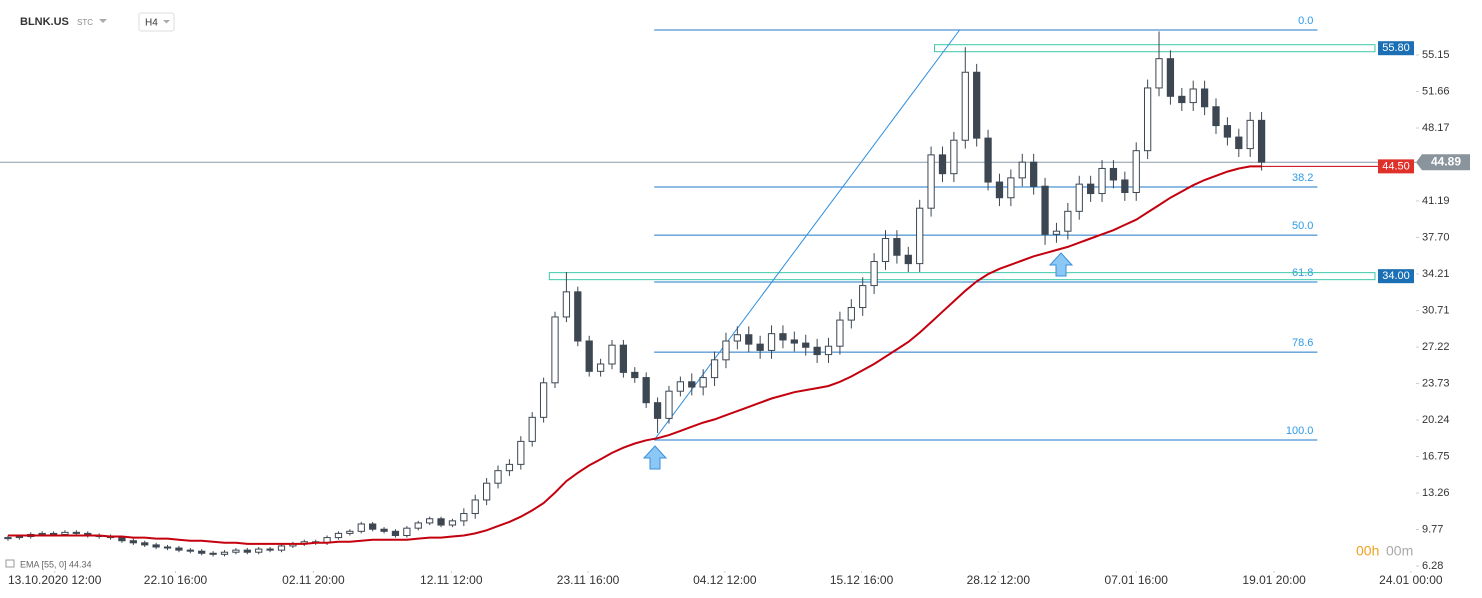  Describe the element at coordinates (1436, 347) in the screenshot. I see `y-tick-label: 27.22` at that location.